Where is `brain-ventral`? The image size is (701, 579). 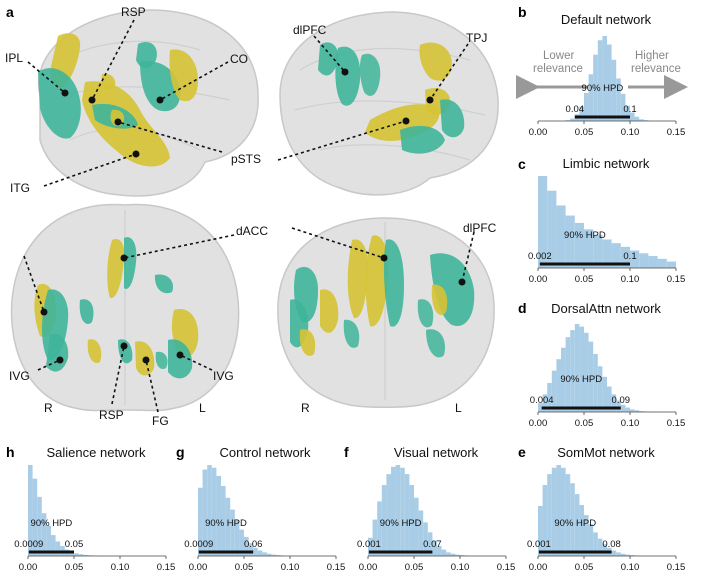
brain-ventral is located at coordinates (125, 307).